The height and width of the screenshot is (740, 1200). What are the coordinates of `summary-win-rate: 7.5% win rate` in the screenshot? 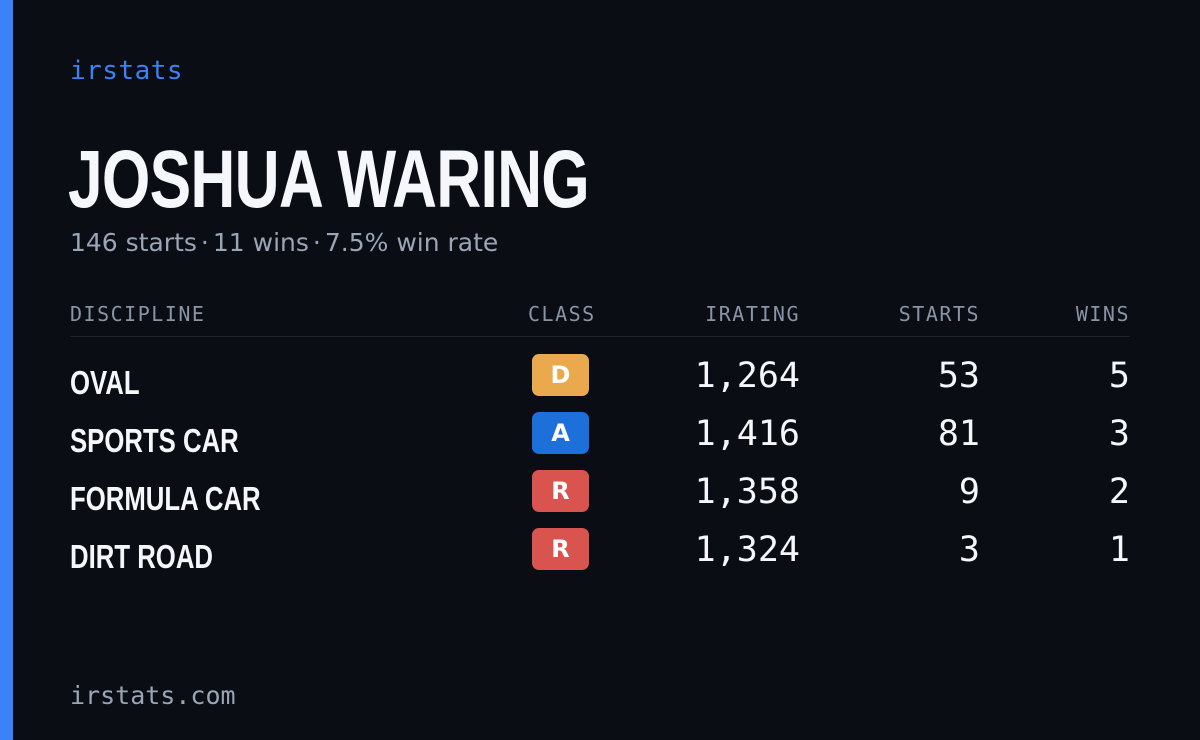 It's located at (411, 242).